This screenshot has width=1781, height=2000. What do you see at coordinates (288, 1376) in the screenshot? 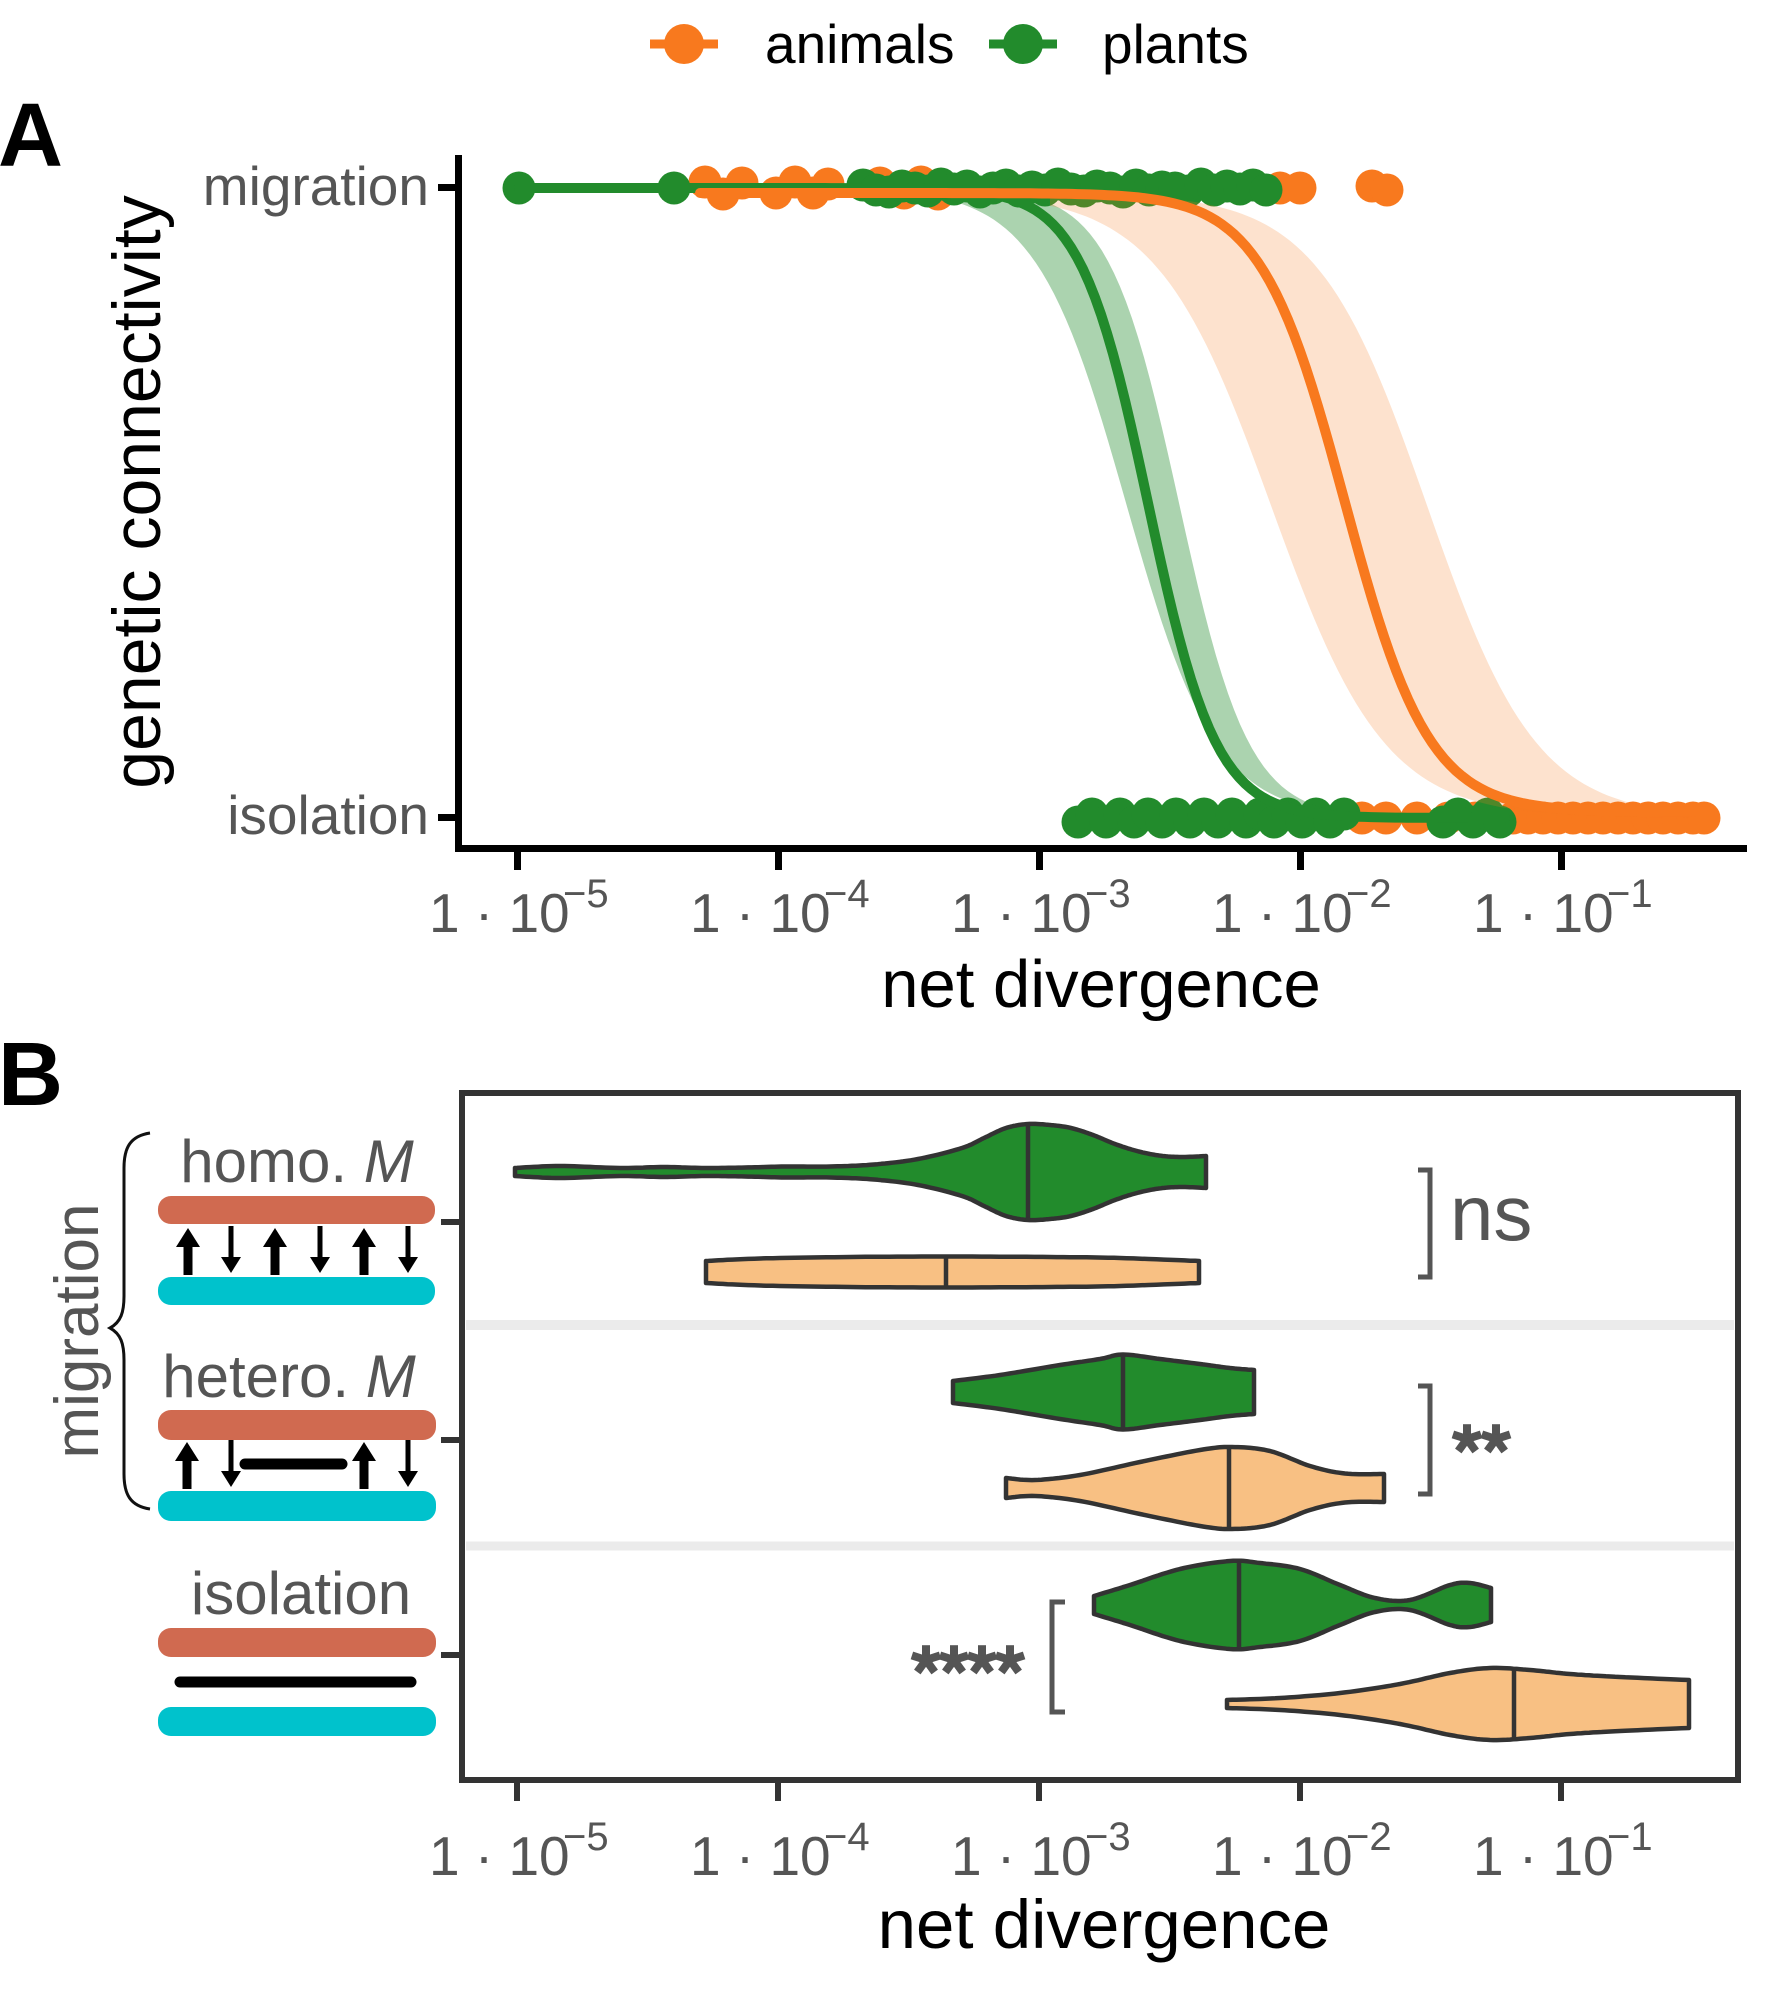
I see `svg-text: hetero. M` at bounding box center [288, 1376].